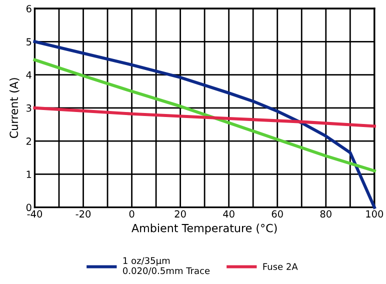  I want to click on y-tick-label: 3, so click(29, 108).